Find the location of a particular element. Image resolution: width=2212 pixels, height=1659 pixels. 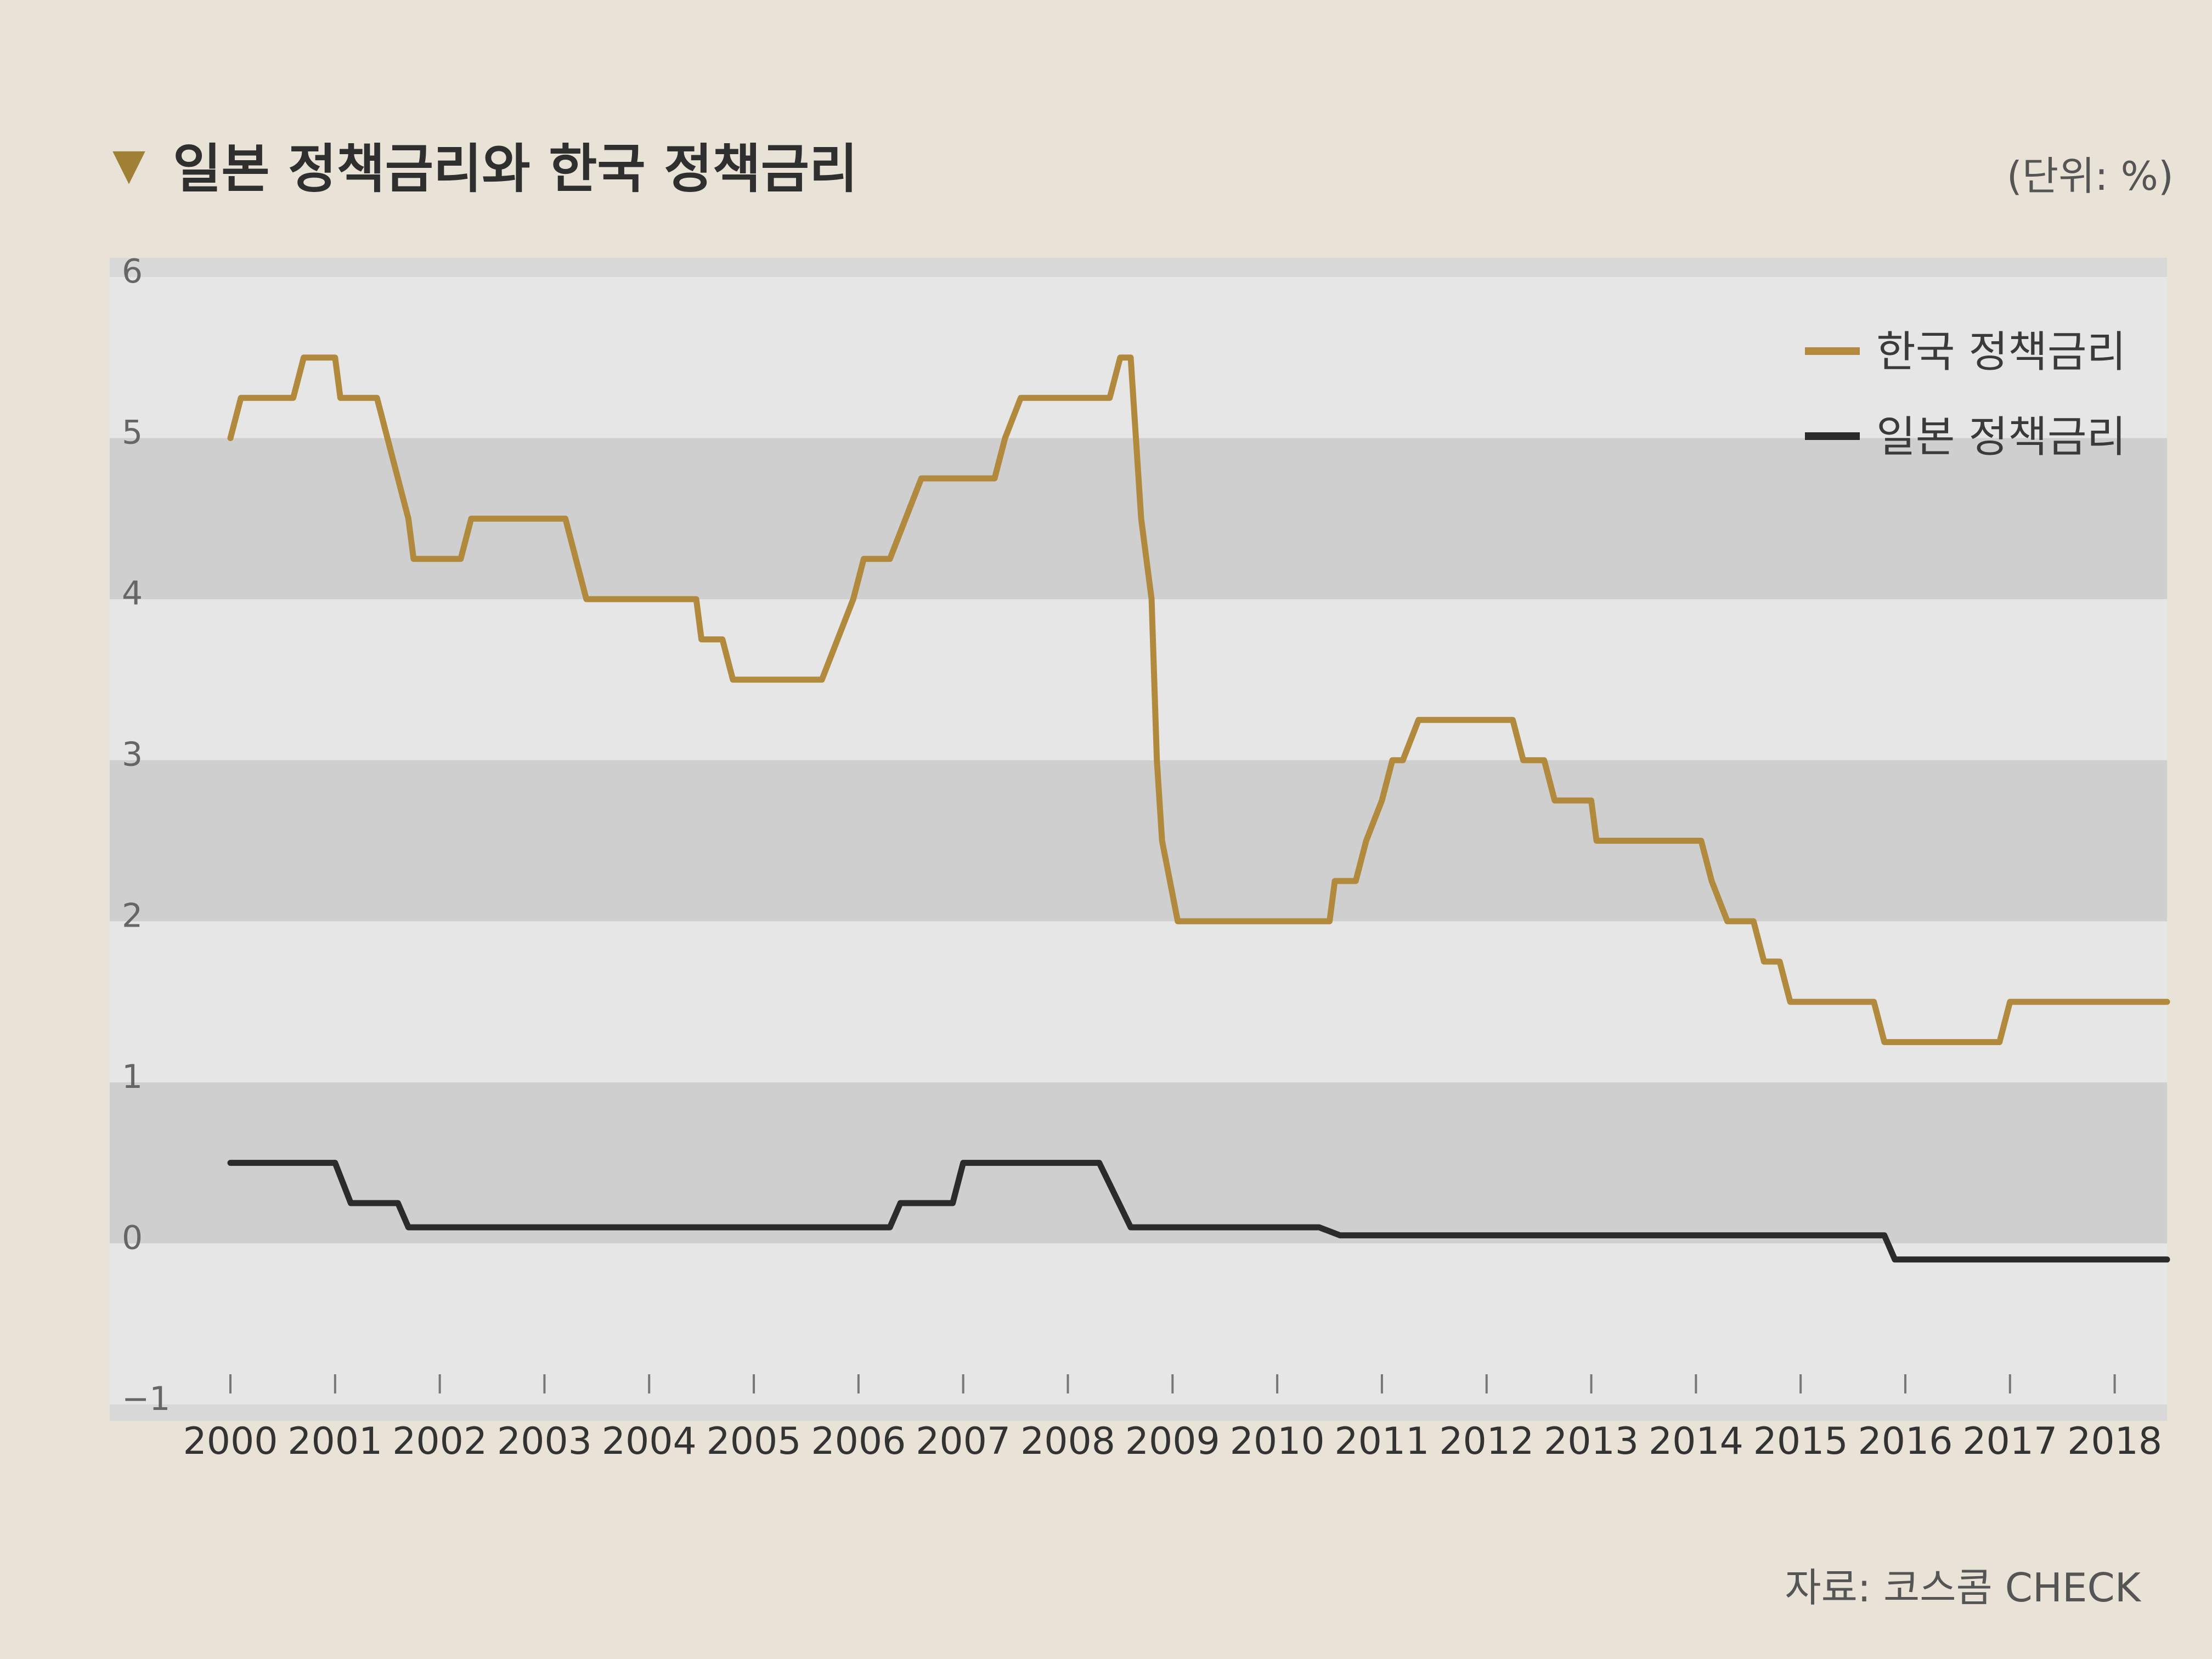

x-tick-label: 2004 is located at coordinates (649, 1441).